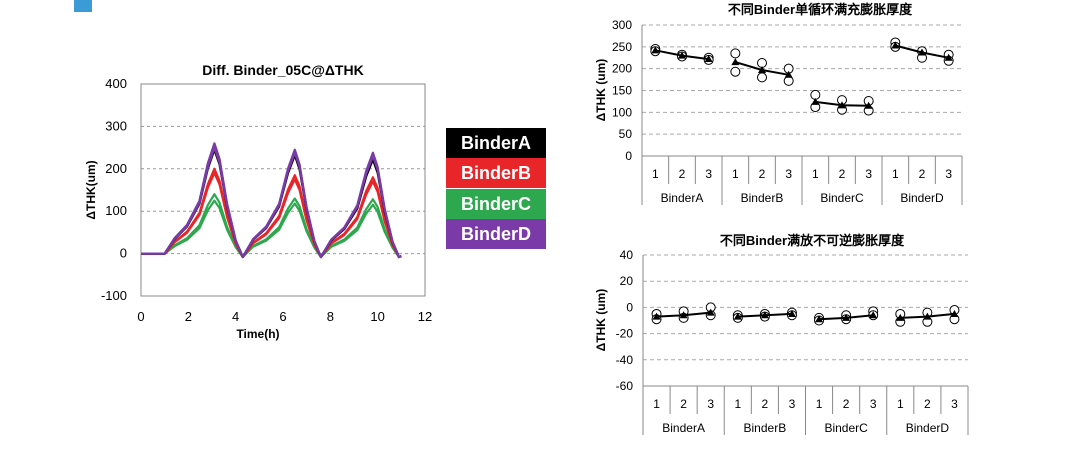 The width and height of the screenshot is (1090, 452). I want to click on left-ytick-label: 200, so click(116, 168).